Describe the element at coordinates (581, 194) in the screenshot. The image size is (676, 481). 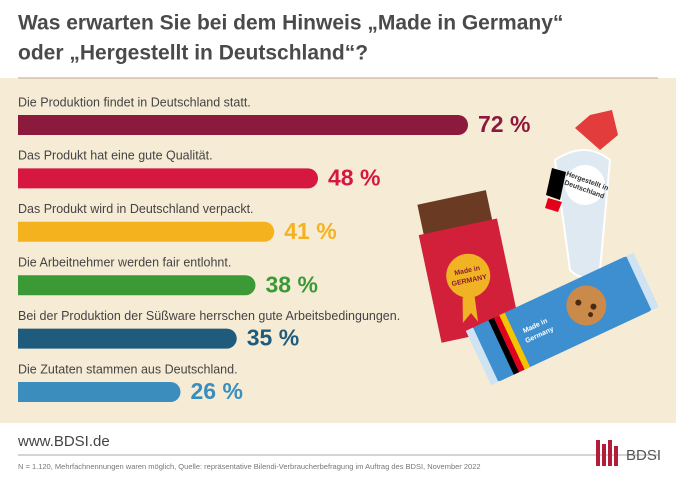
I see `candy-bag: Hergestellt in Deutschland` at that location.